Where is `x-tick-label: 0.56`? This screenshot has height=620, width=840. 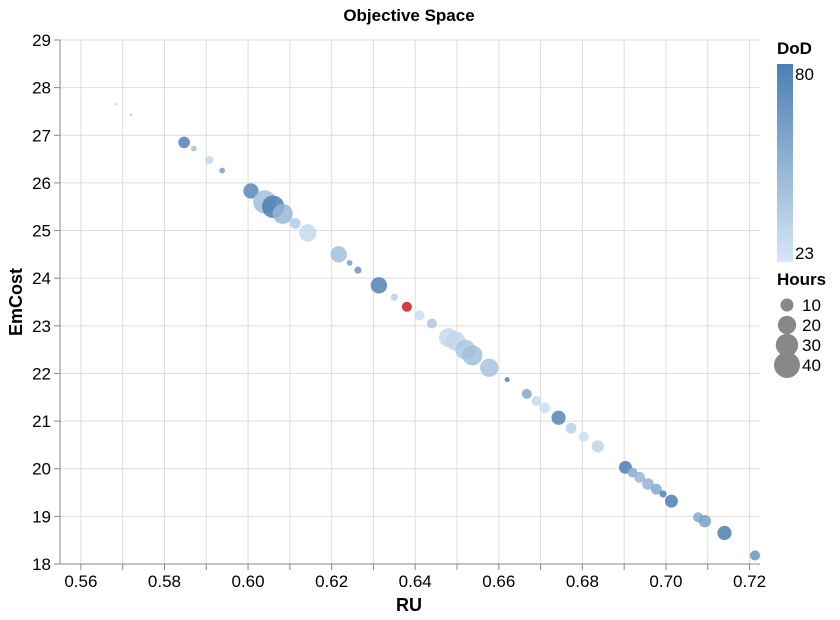
x-tick-label: 0.56 is located at coordinates (80, 581).